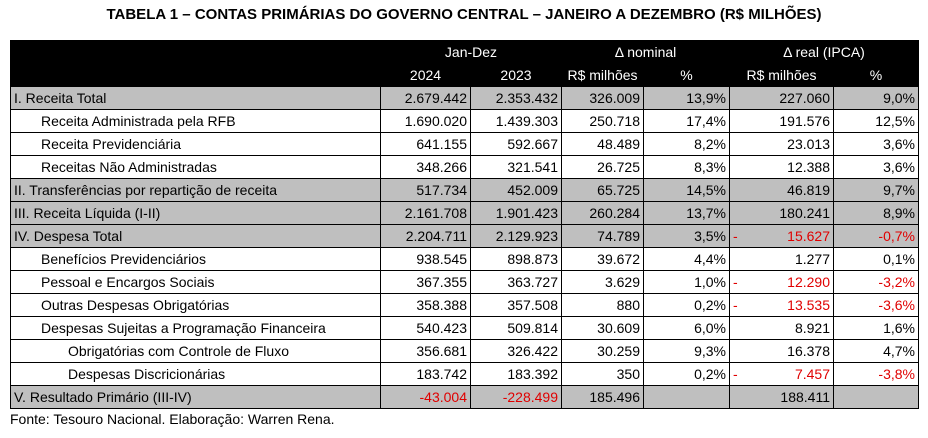 The height and width of the screenshot is (438, 928). What do you see at coordinates (781, 374) in the screenshot?
I see `table-cell: - 7.457` at bounding box center [781, 374].